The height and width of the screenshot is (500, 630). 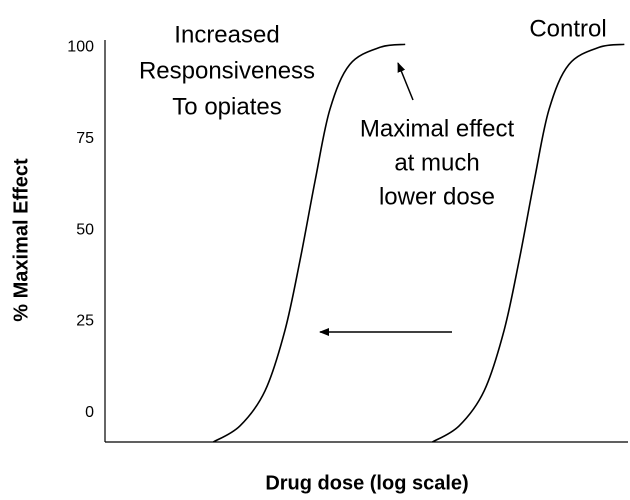 What do you see at coordinates (226, 106) in the screenshot?
I see `annotation: To opiates` at bounding box center [226, 106].